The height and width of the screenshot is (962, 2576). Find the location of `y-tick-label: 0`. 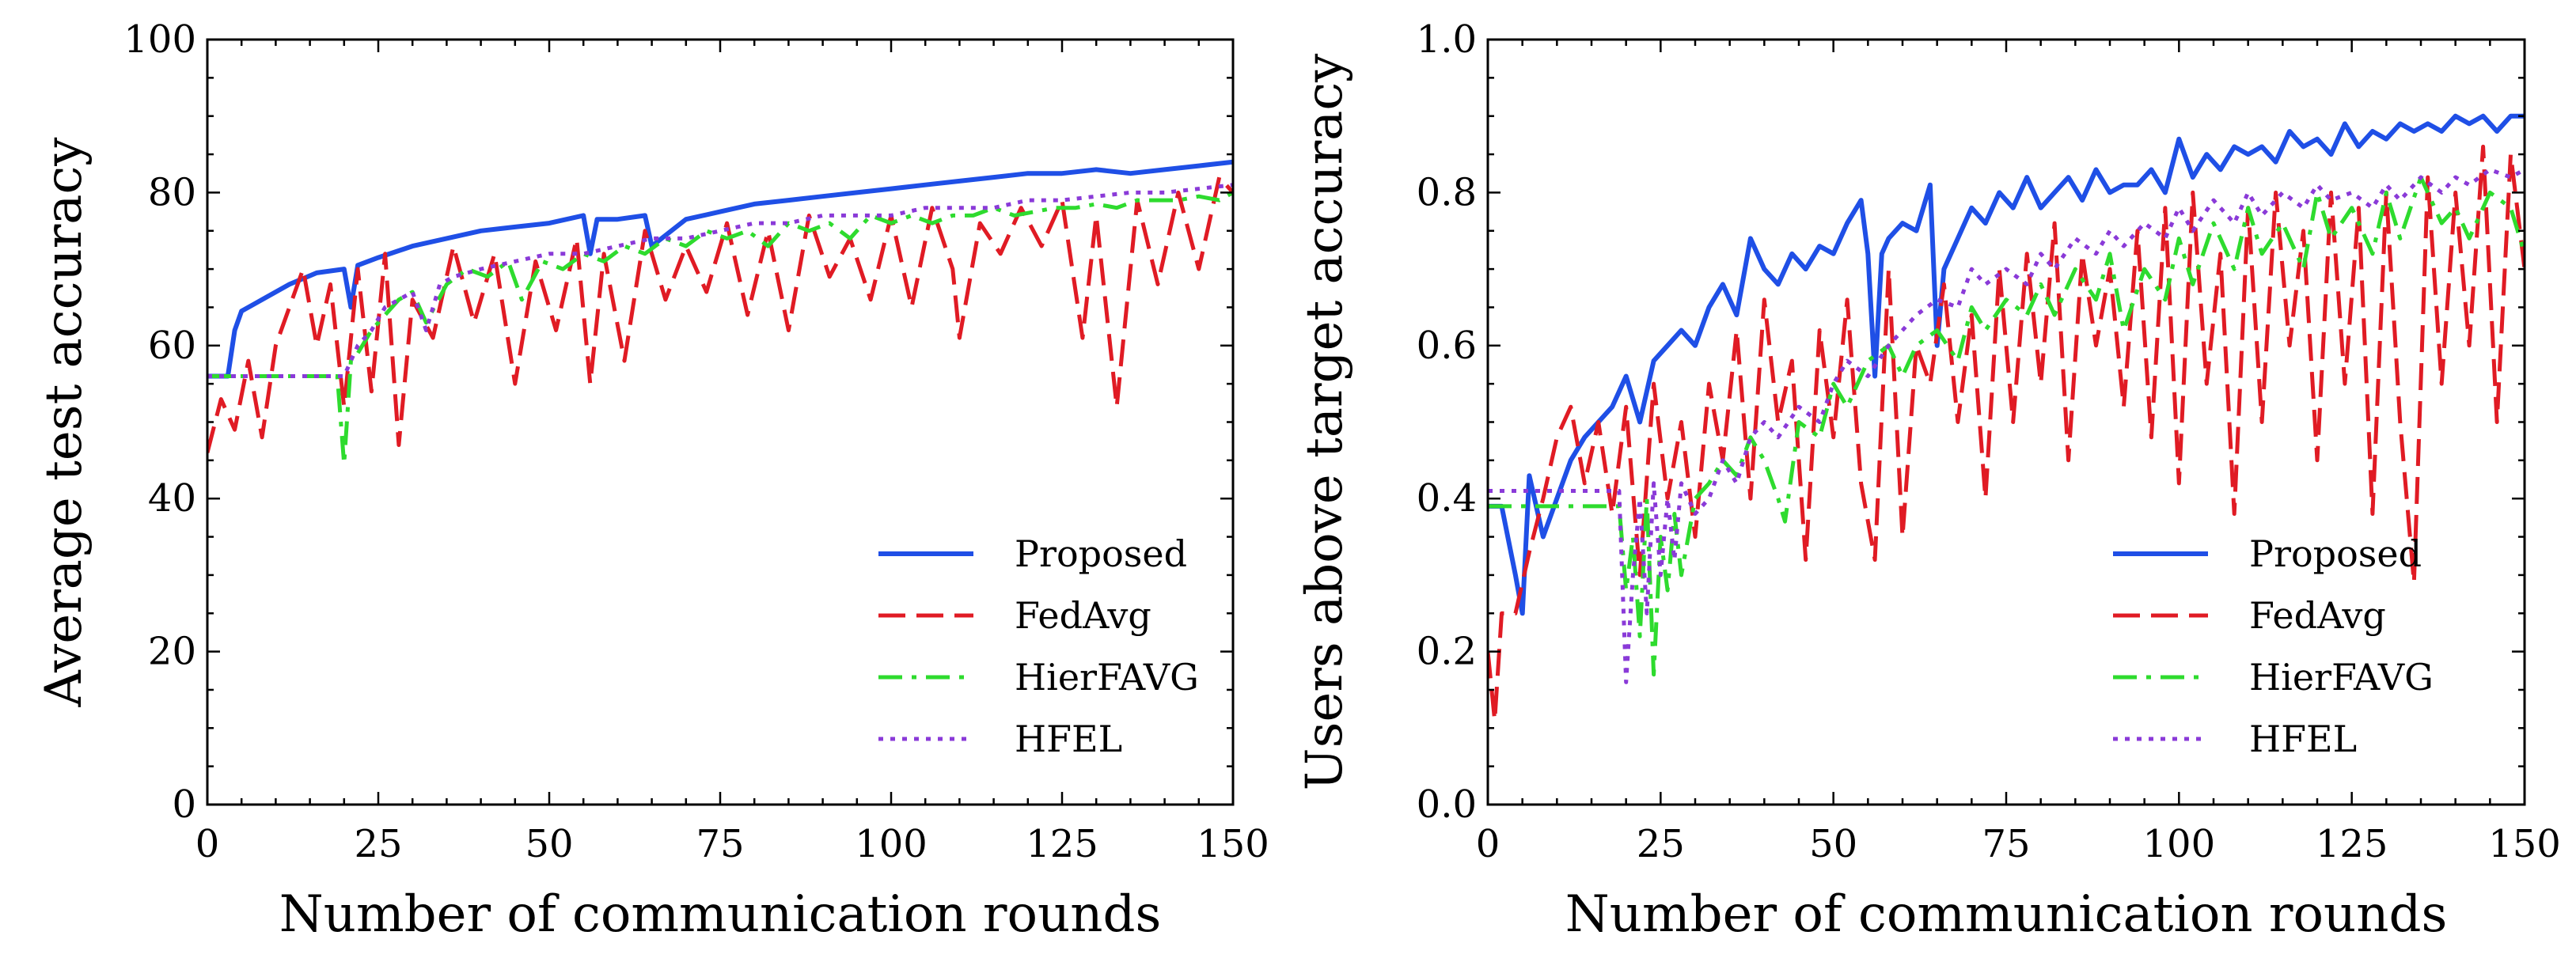

y-tick-label: 0 is located at coordinates (184, 804).